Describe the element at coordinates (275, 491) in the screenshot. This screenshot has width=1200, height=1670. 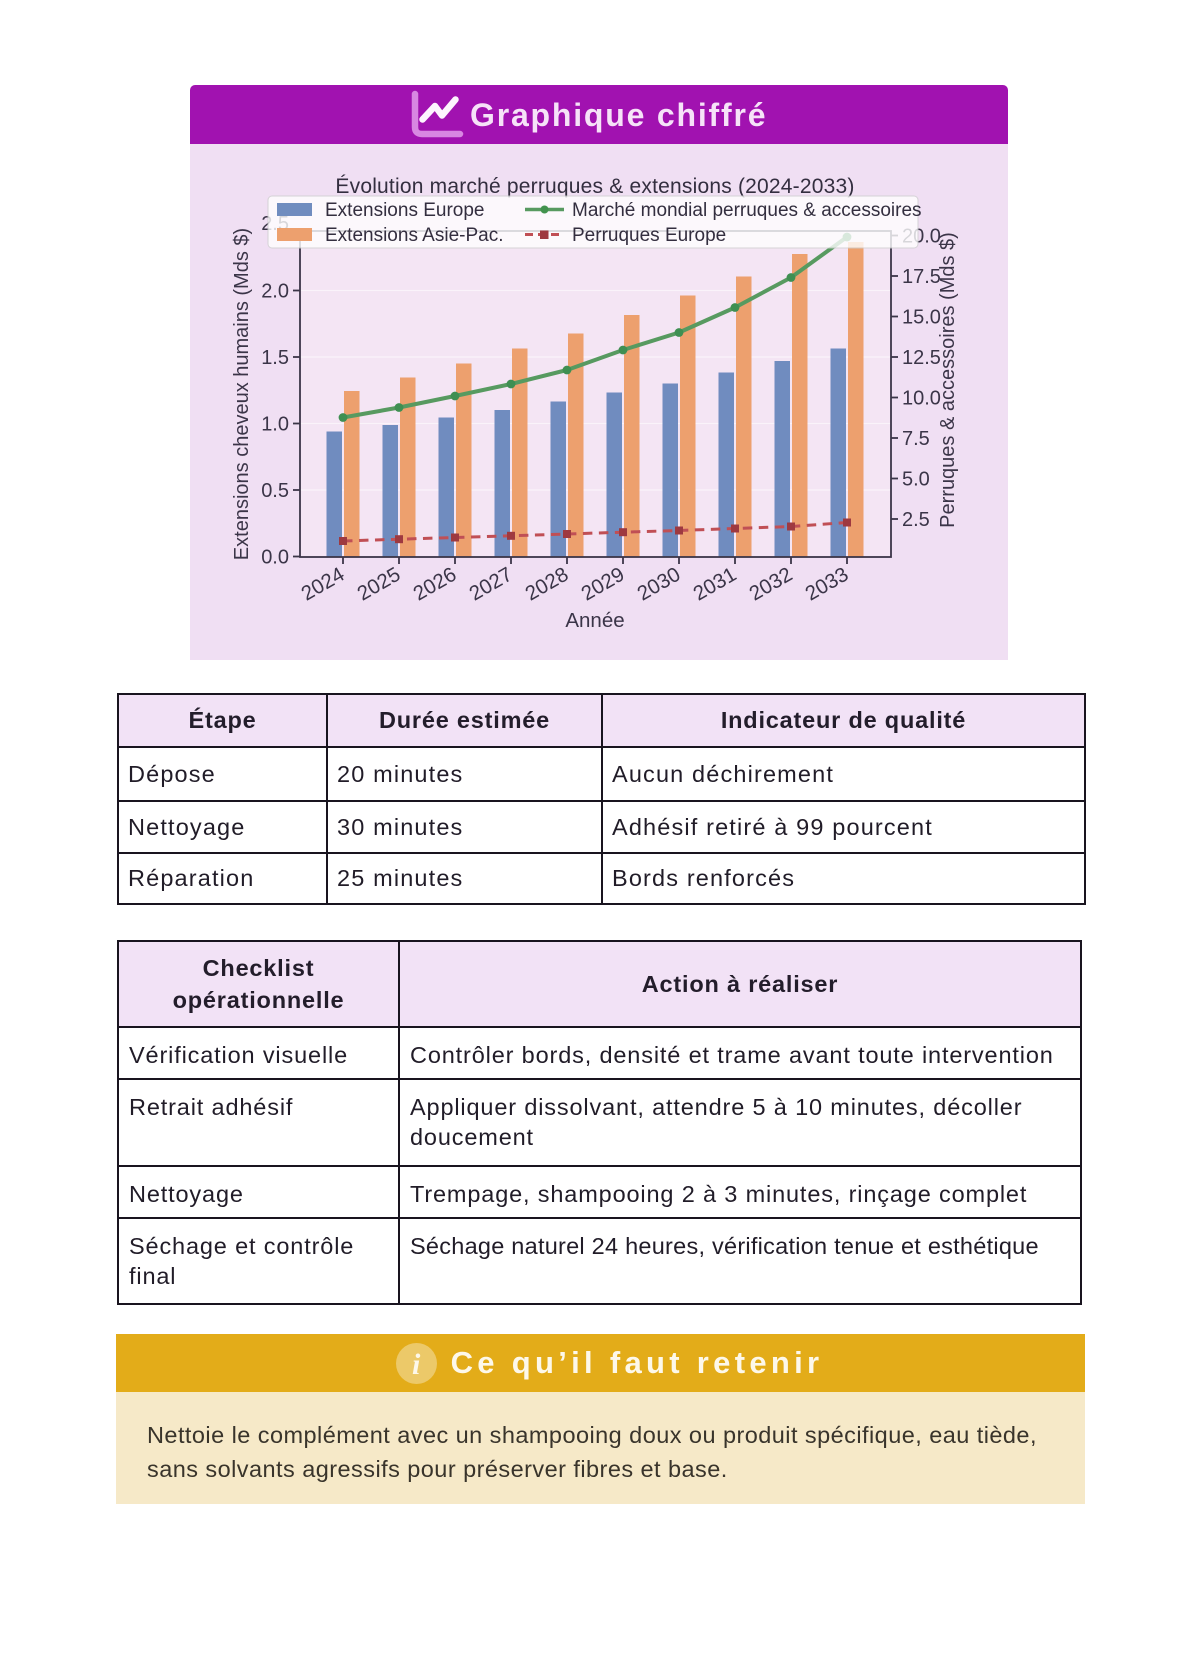
I see `svg-text: 0.5` at that location.